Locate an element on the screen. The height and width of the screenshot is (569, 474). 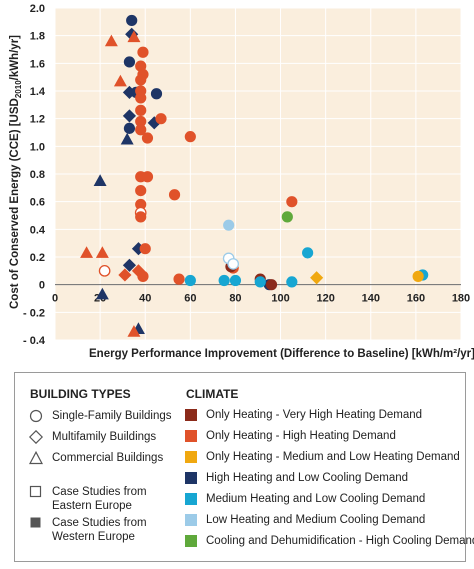
x-tick-label: 80 is located at coordinates (235, 299).